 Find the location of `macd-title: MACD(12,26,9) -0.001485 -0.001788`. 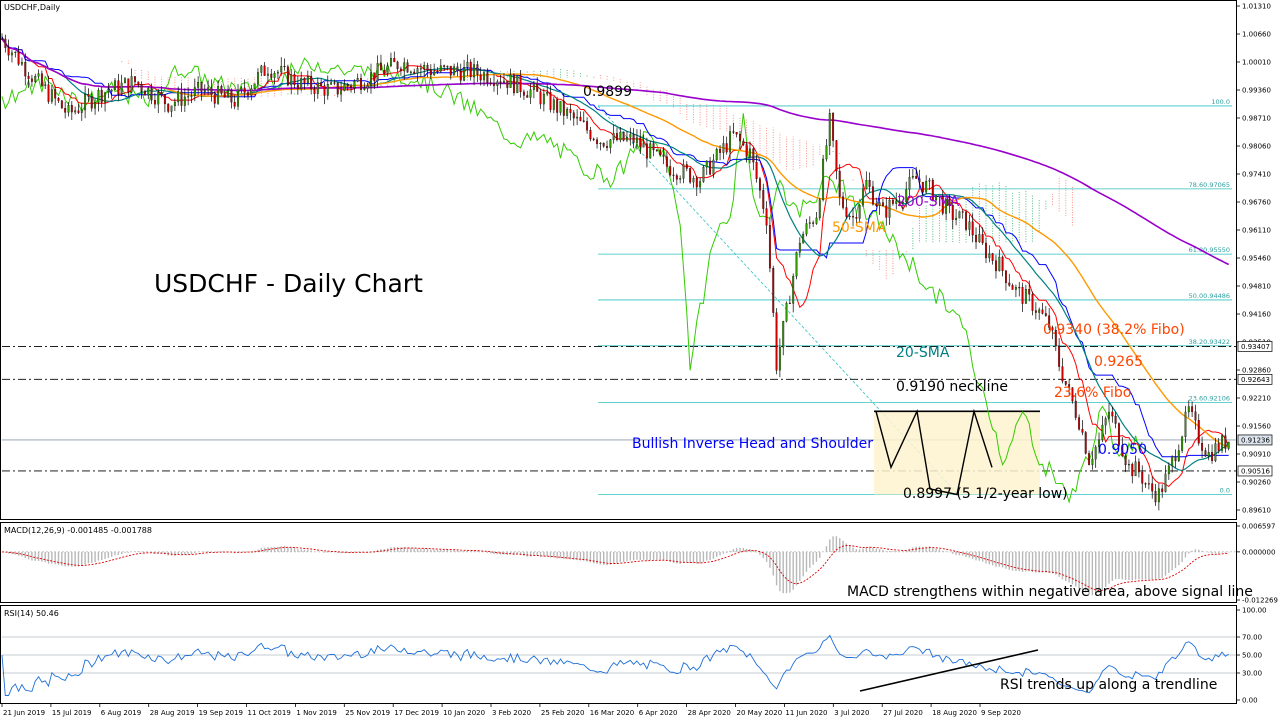

macd-title: MACD(12,26,9) -0.001485 -0.001788 is located at coordinates (78, 530).